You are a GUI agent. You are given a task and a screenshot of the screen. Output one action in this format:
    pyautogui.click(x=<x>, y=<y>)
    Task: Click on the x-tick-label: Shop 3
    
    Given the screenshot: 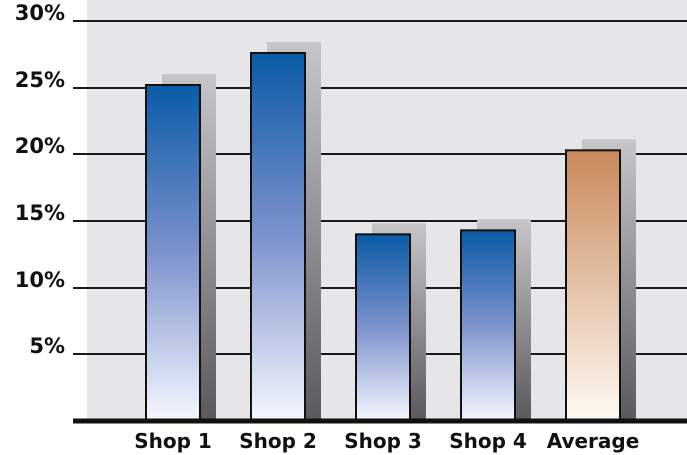 What is the action you would take?
    pyautogui.click(x=383, y=441)
    